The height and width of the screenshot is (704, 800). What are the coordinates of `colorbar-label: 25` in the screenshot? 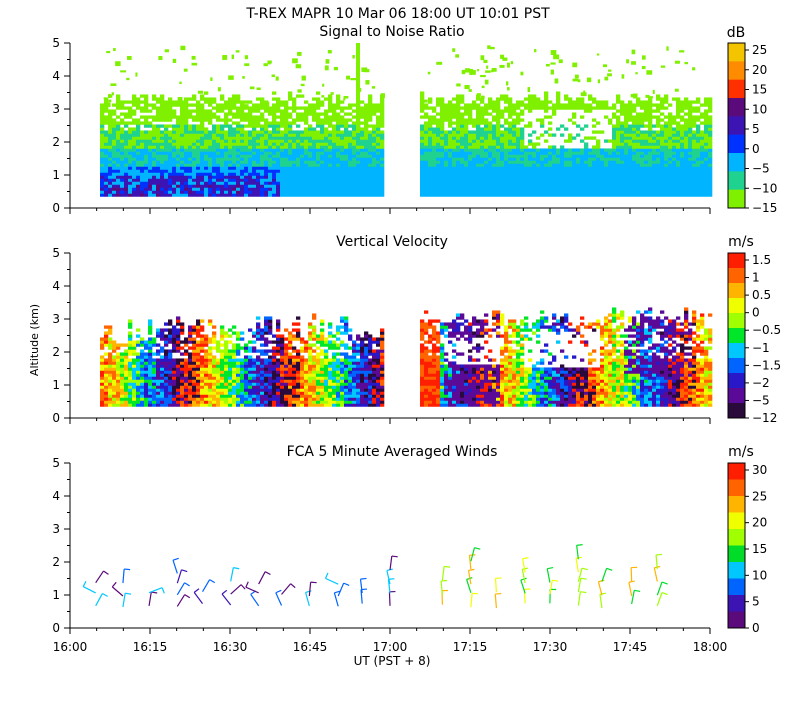 It's located at (759, 50).